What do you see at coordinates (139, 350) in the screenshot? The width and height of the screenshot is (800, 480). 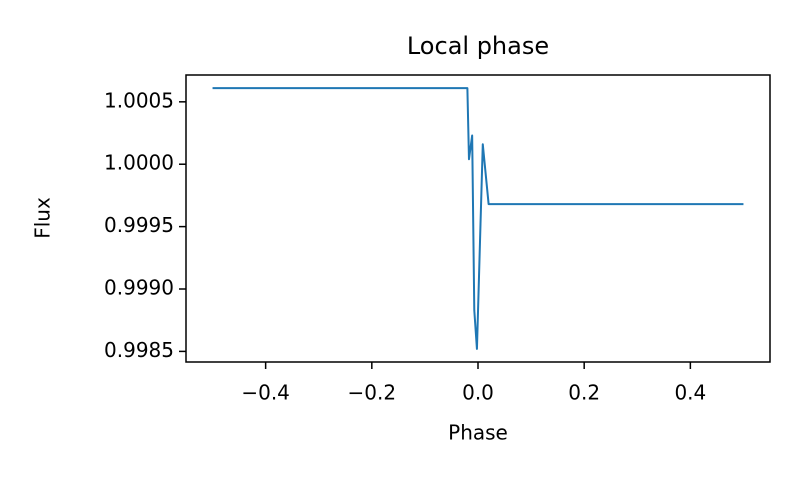 I see `y-tick-label: 0.9985` at bounding box center [139, 350].